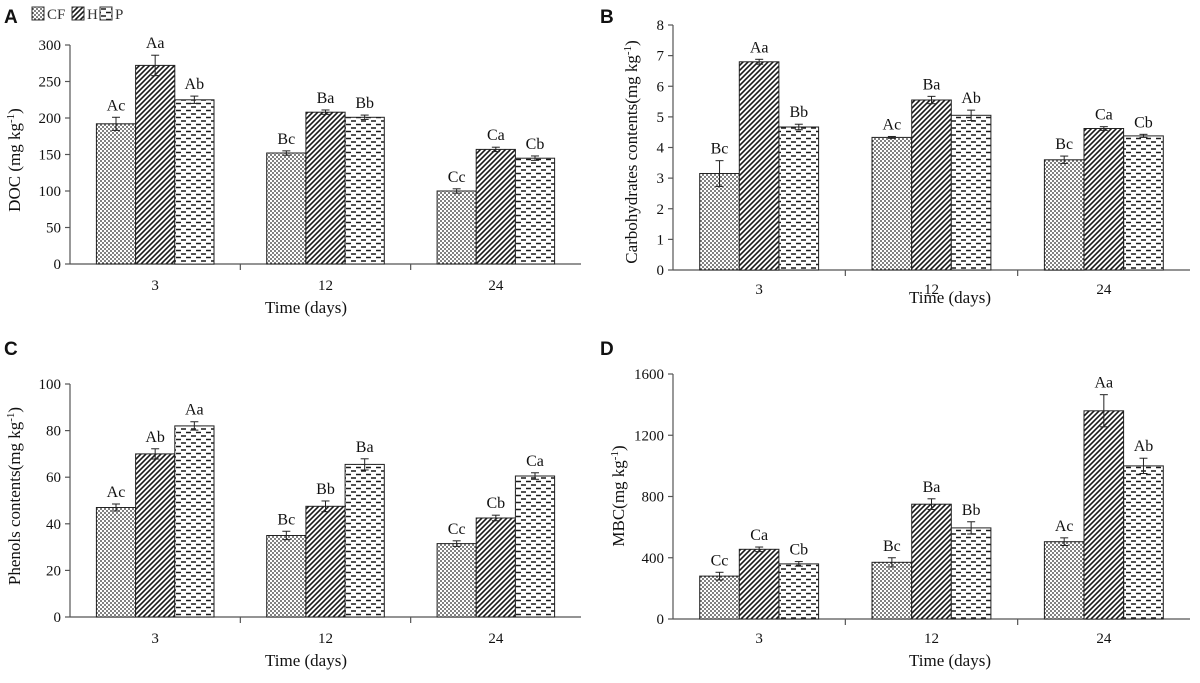 The image size is (1200, 683). Describe the element at coordinates (106, 13) in the screenshot. I see `legend-swatch-p` at that location.